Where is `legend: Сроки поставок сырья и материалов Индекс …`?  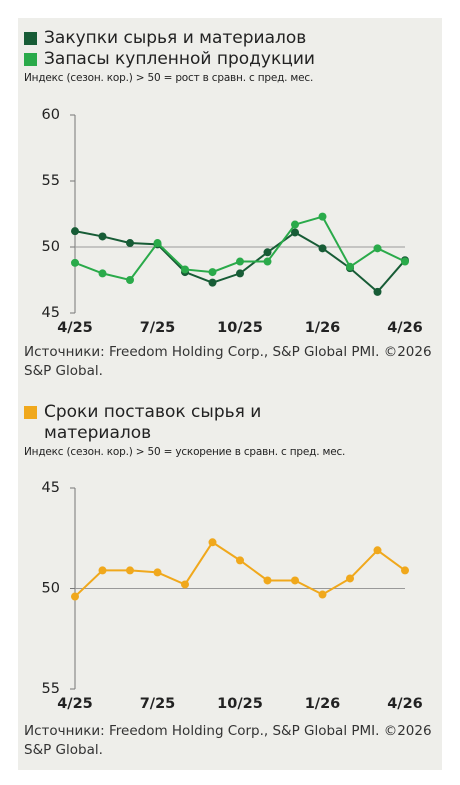 legend: Сроки поставок сырья и материалов Индекс … is located at coordinates (230, 430).